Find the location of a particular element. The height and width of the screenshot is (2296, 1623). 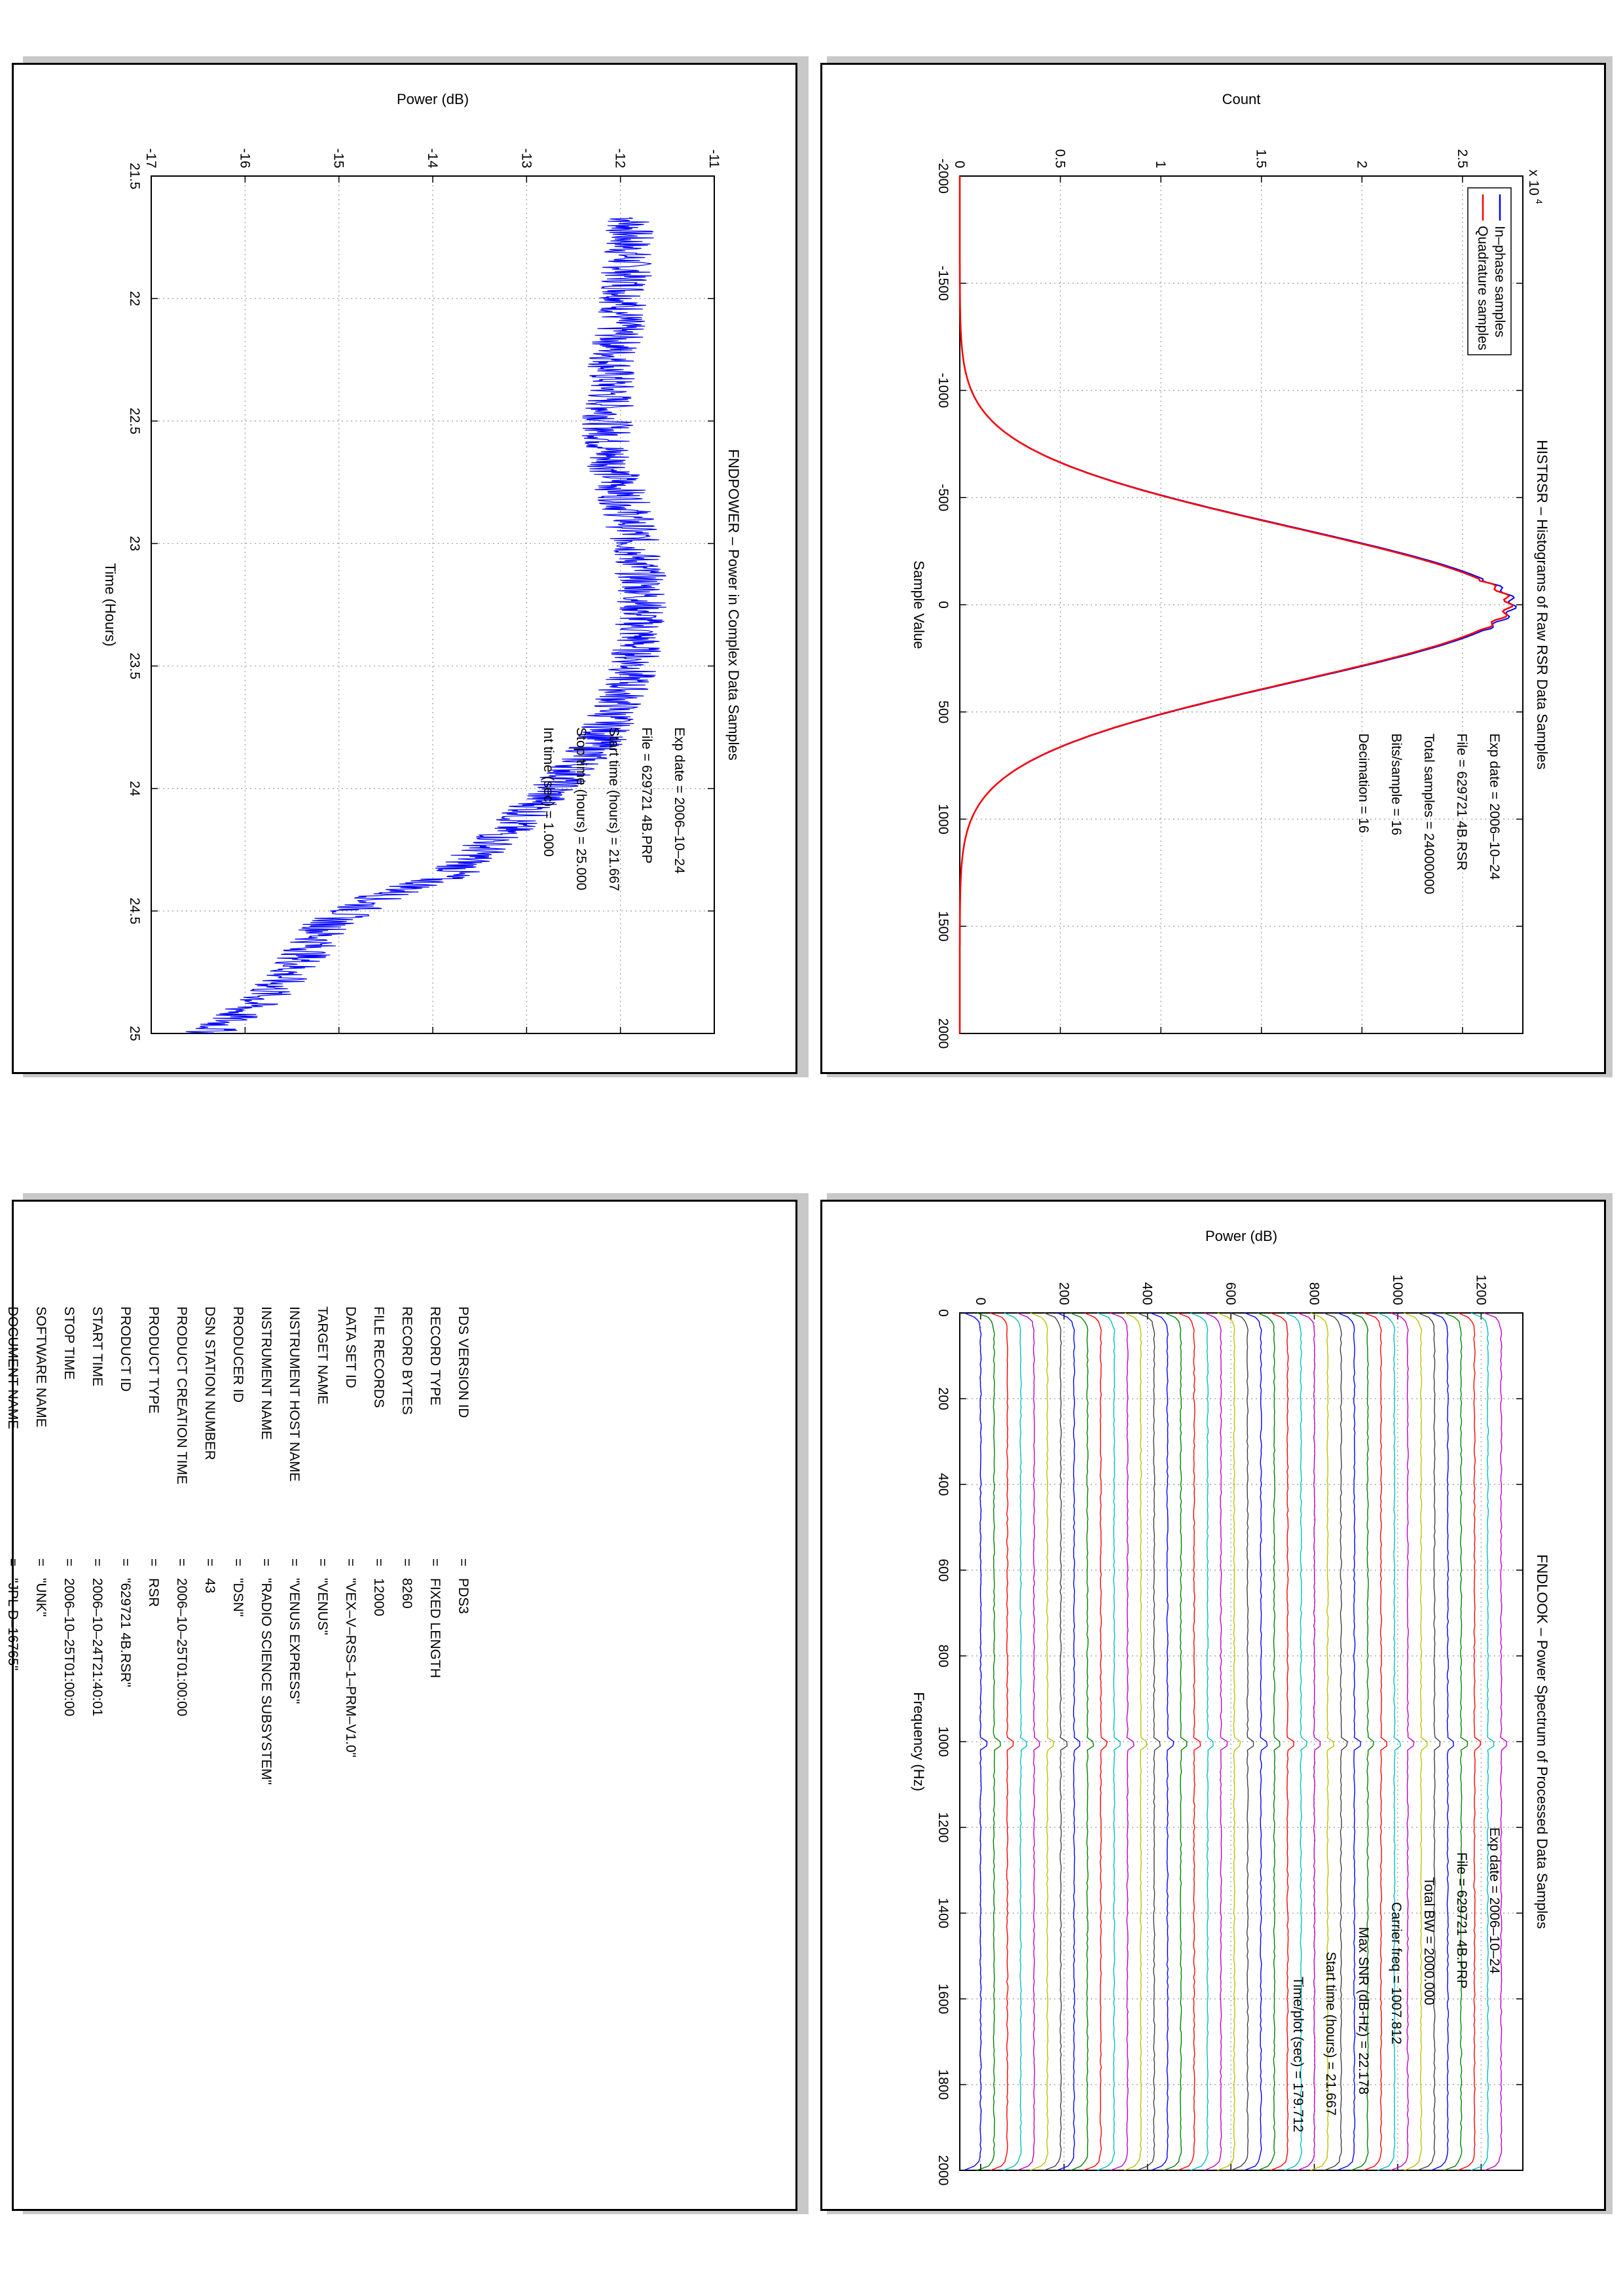

y-tick-label: -15 is located at coordinates (338, 158).